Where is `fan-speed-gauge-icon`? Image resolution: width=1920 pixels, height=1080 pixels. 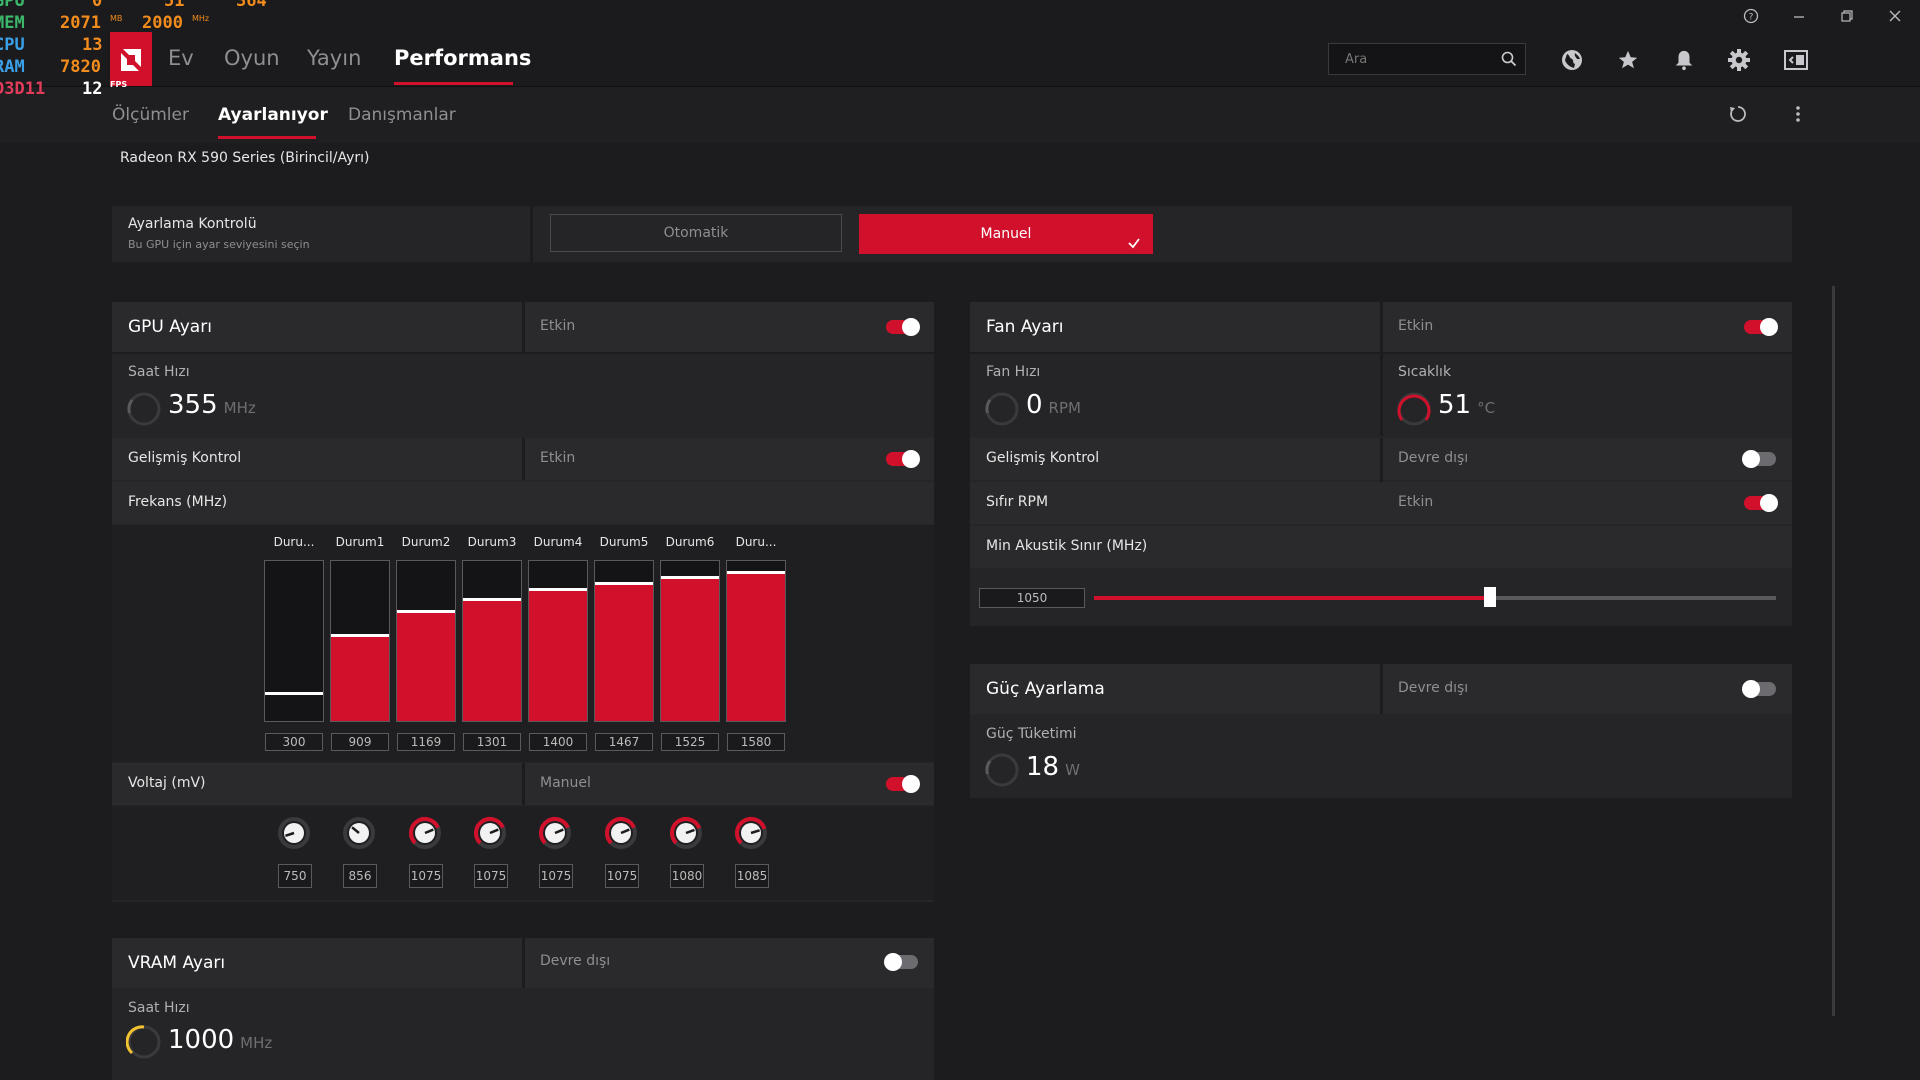
fan-speed-gauge-icon is located at coordinates (1002, 411).